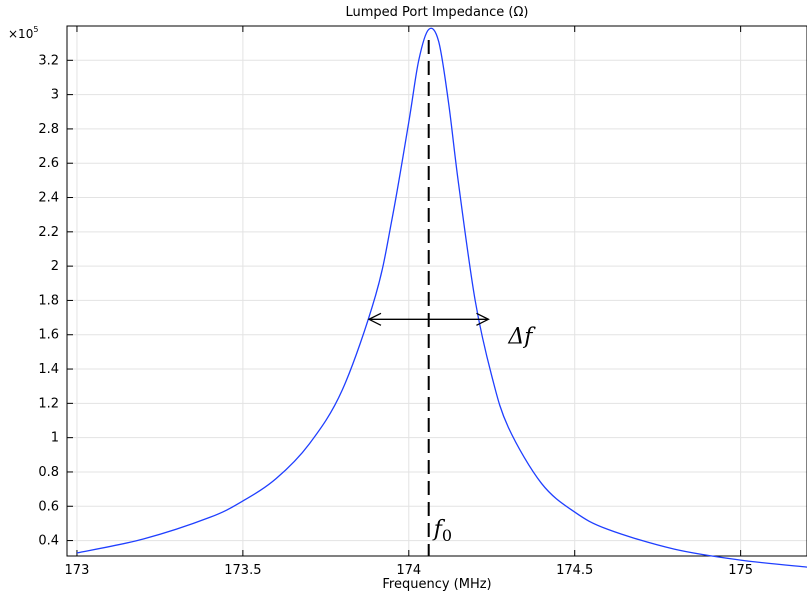  Describe the element at coordinates (48, 403) in the screenshot. I see `y-tick-label: 1.2` at that location.